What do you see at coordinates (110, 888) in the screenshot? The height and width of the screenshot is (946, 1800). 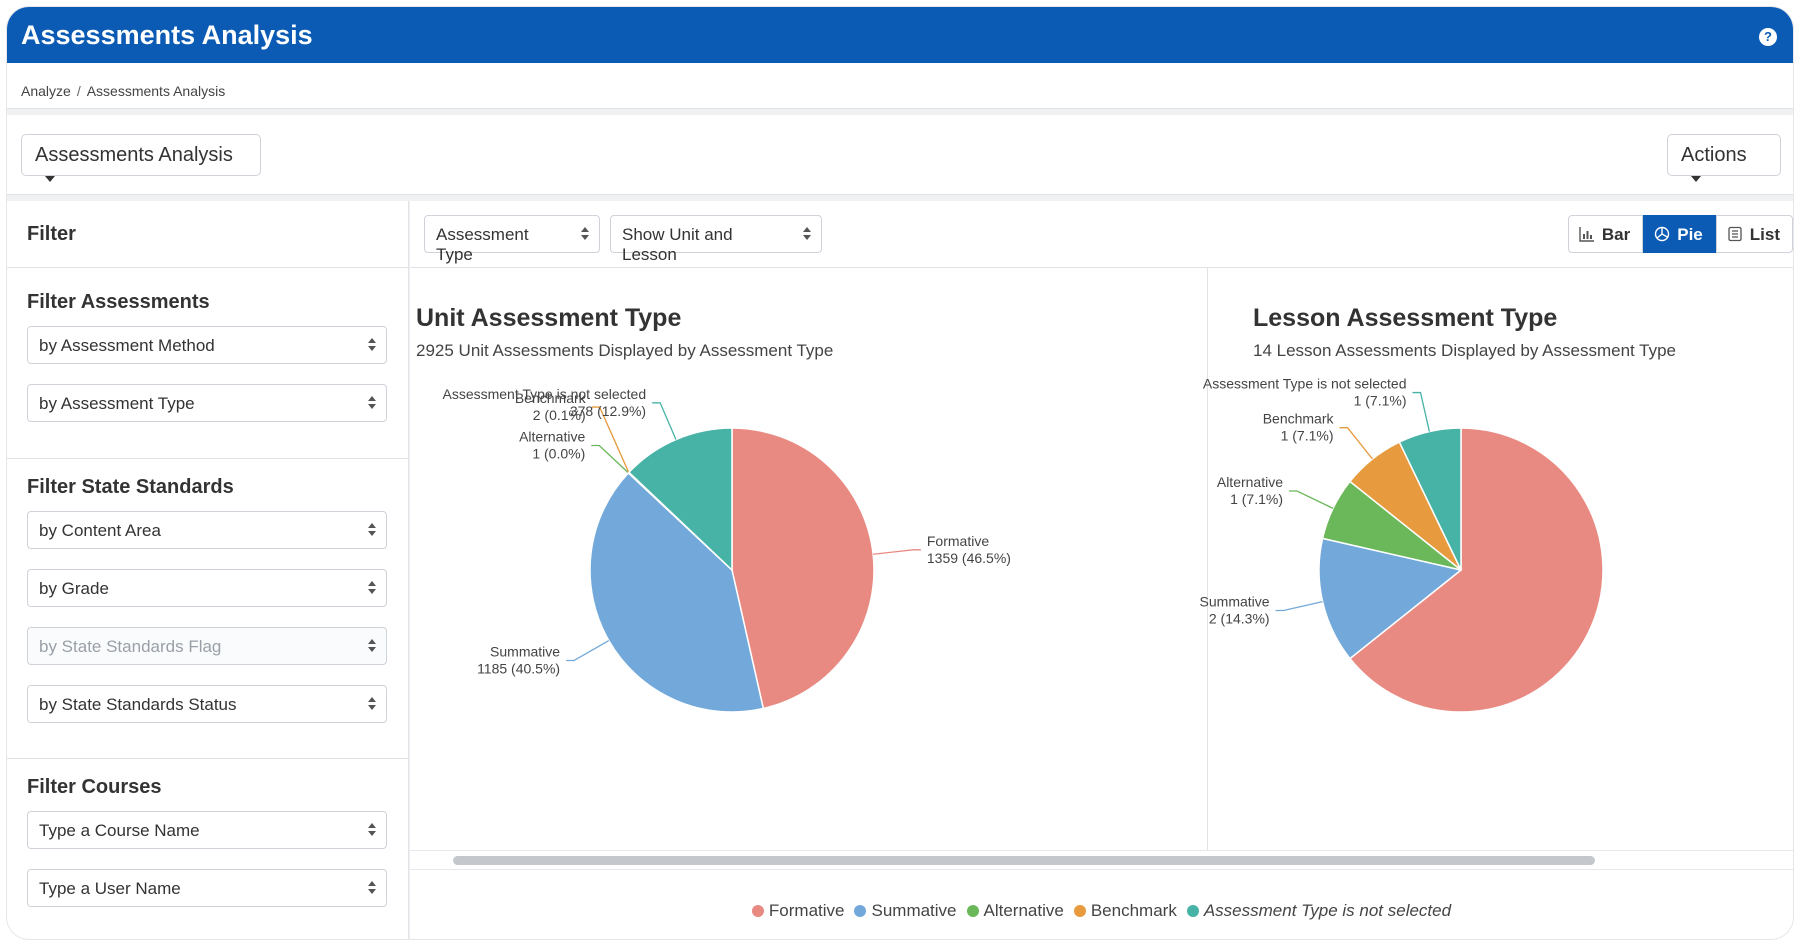 I see `select-label: Type a User Name` at bounding box center [110, 888].